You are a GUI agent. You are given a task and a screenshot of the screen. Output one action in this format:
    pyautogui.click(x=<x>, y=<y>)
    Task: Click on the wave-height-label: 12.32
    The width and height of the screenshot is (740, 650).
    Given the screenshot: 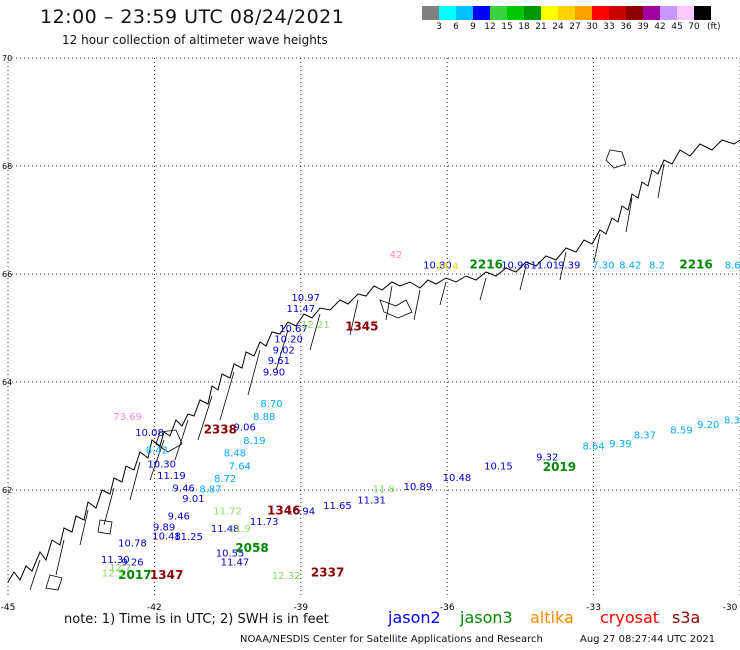 What is the action you would take?
    pyautogui.click(x=286, y=576)
    